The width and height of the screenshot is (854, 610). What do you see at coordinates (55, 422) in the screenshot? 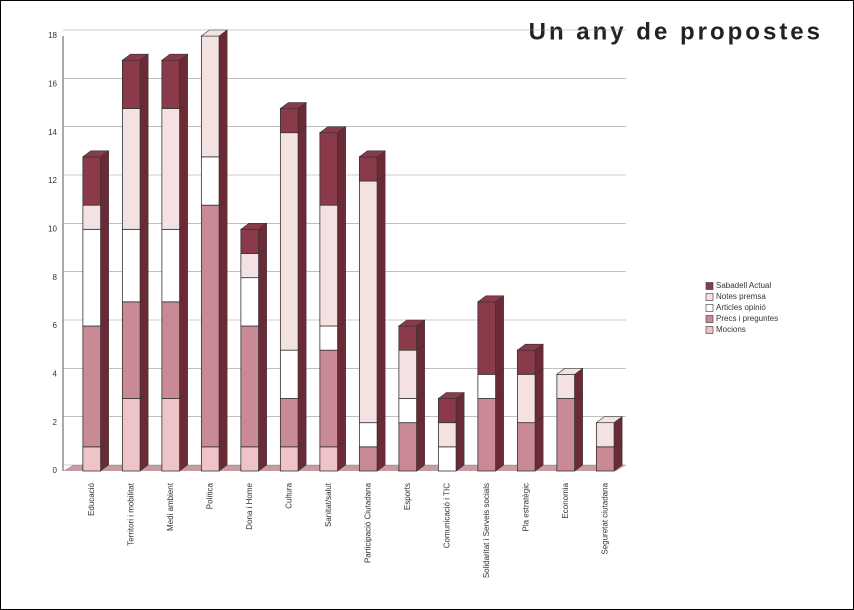
I see `y-tick-label: 2` at bounding box center [55, 422].